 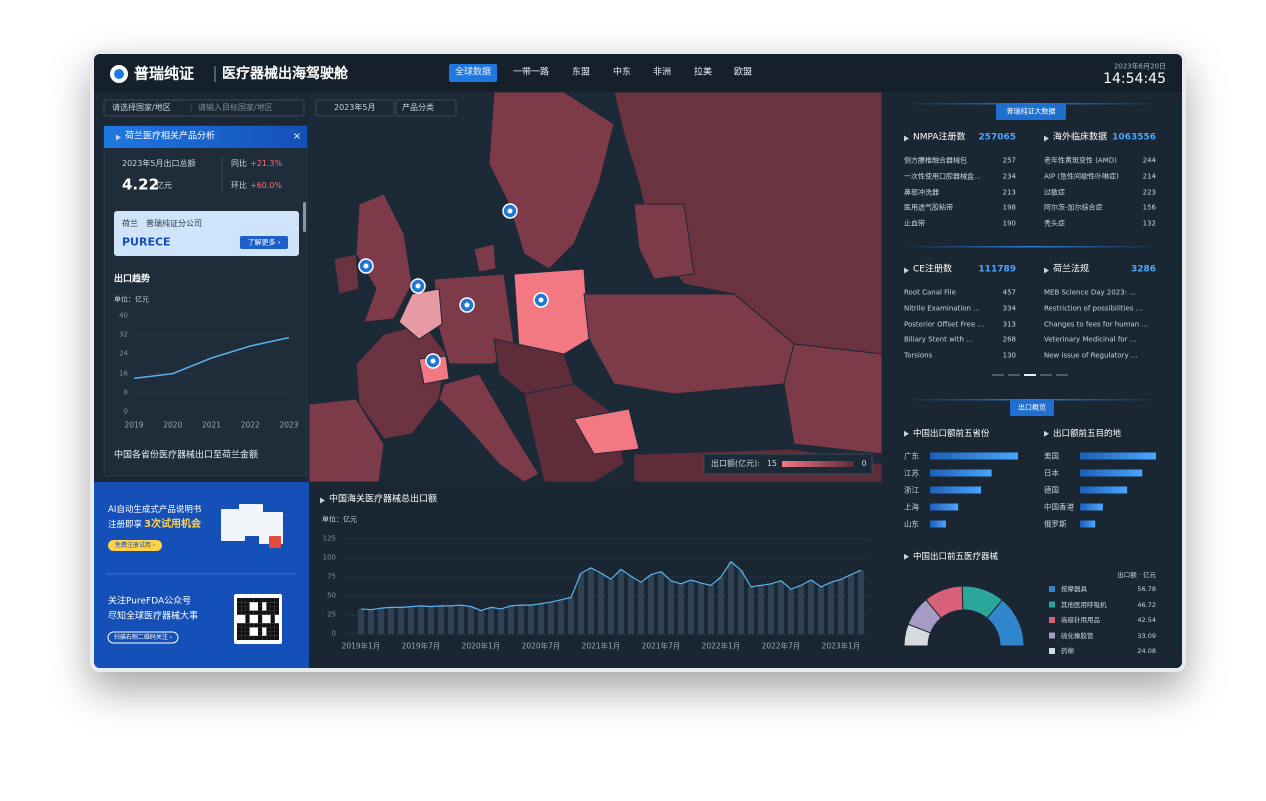 I want to click on list-item-name: AIP (急性间歇性卟啉症), so click(x=1081, y=176).